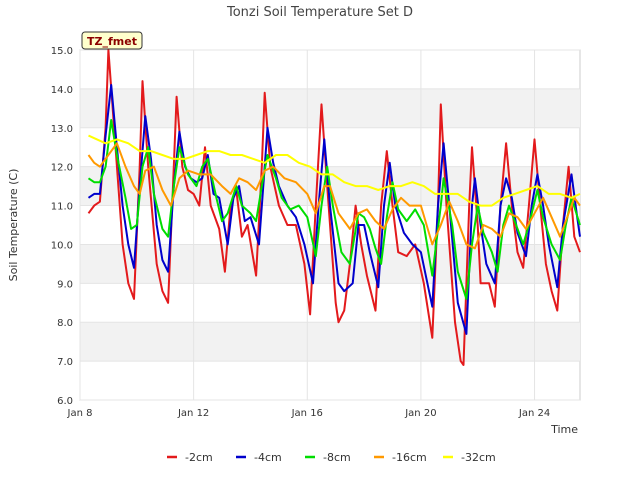 The height and width of the screenshot is (480, 640). What do you see at coordinates (62, 168) in the screenshot?
I see `y-tick-label: 12.0` at bounding box center [62, 168].